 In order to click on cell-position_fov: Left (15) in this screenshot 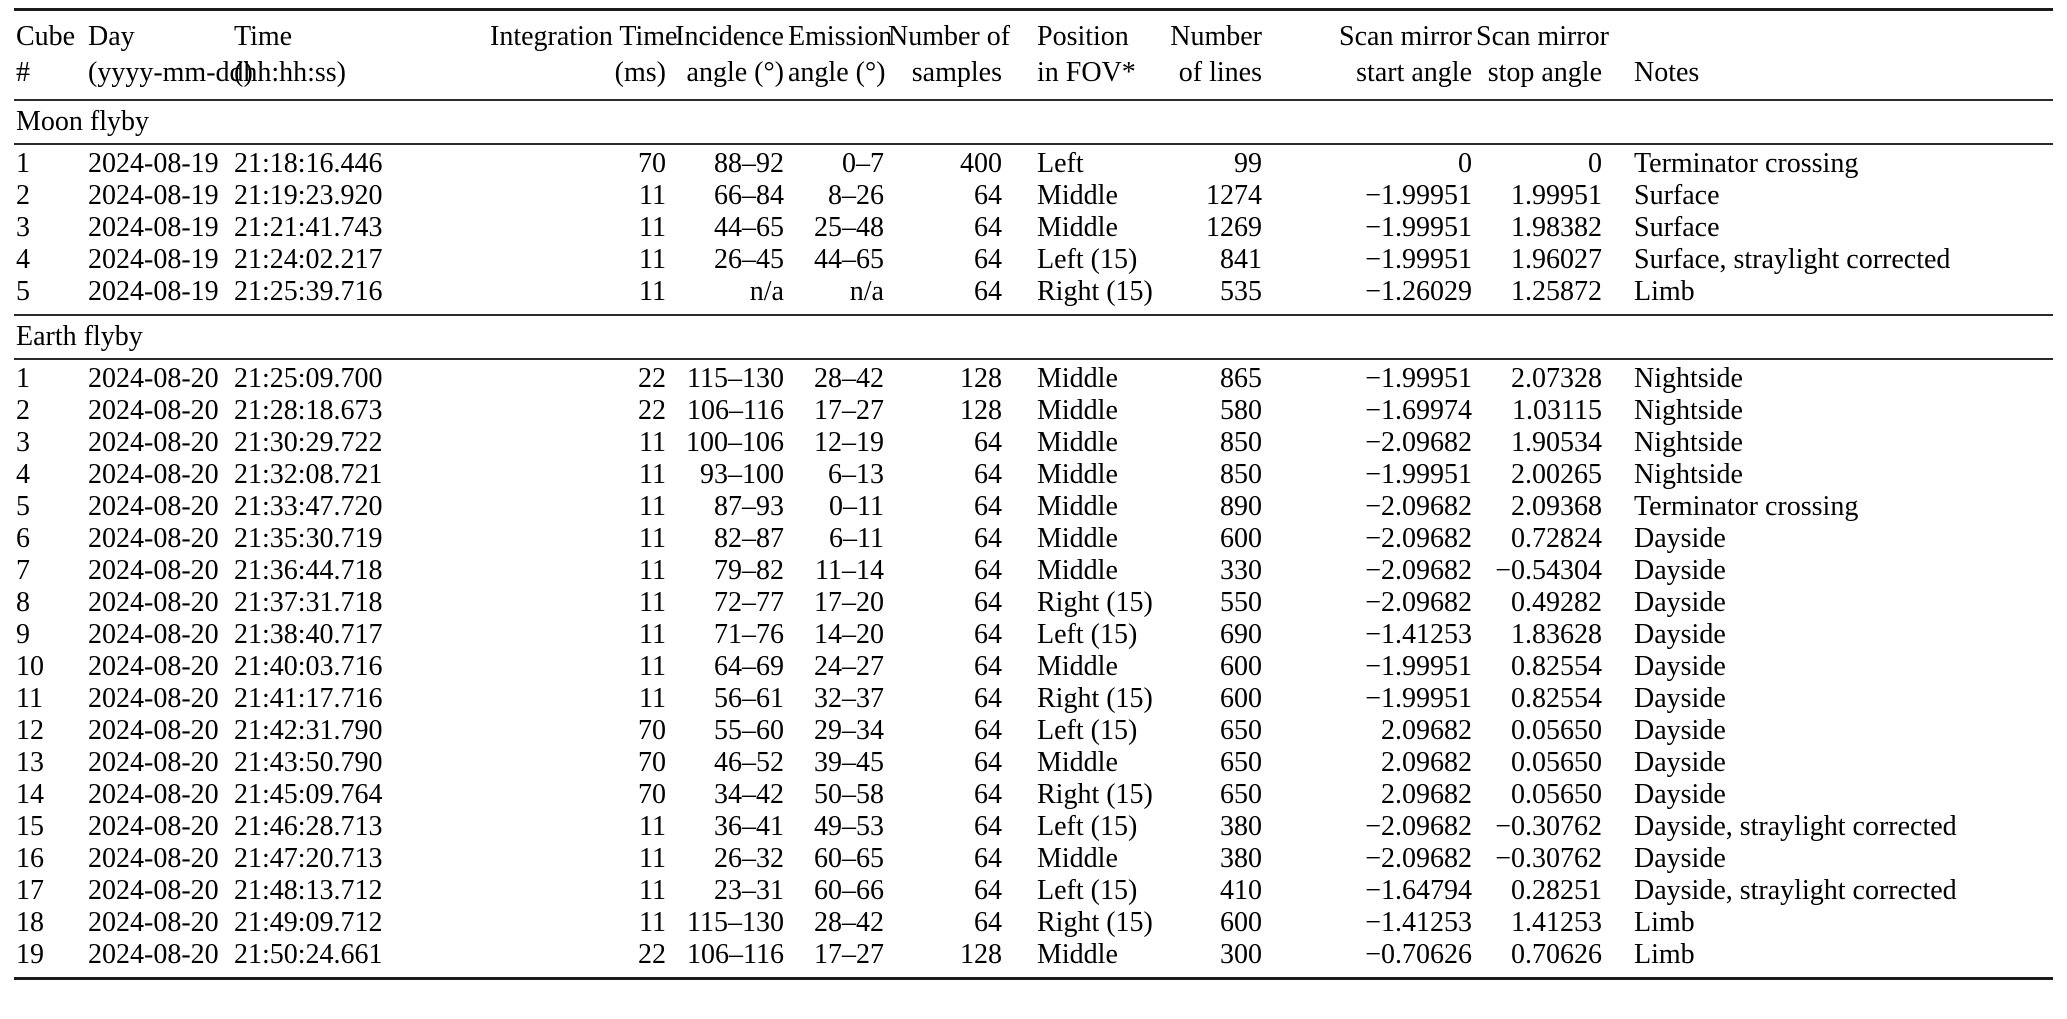, I will do `click(1087, 730)`.